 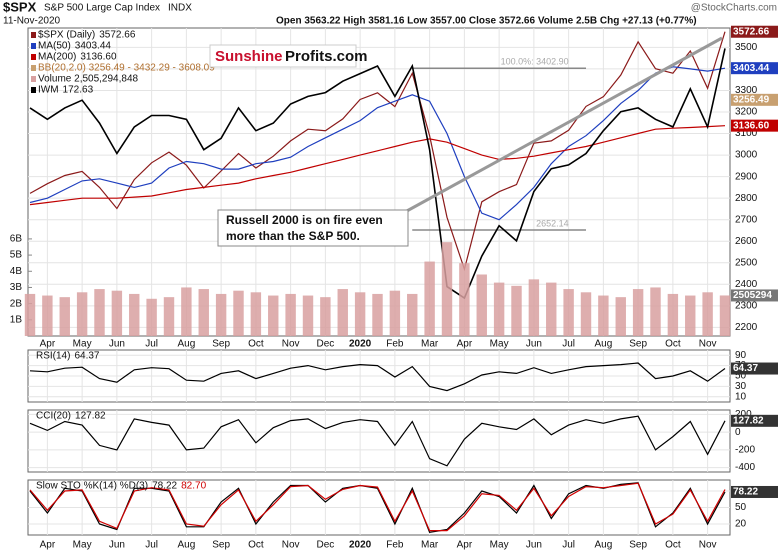 What do you see at coordinates (746, 241) in the screenshot?
I see `y-tick-label: 2600` at bounding box center [746, 241].